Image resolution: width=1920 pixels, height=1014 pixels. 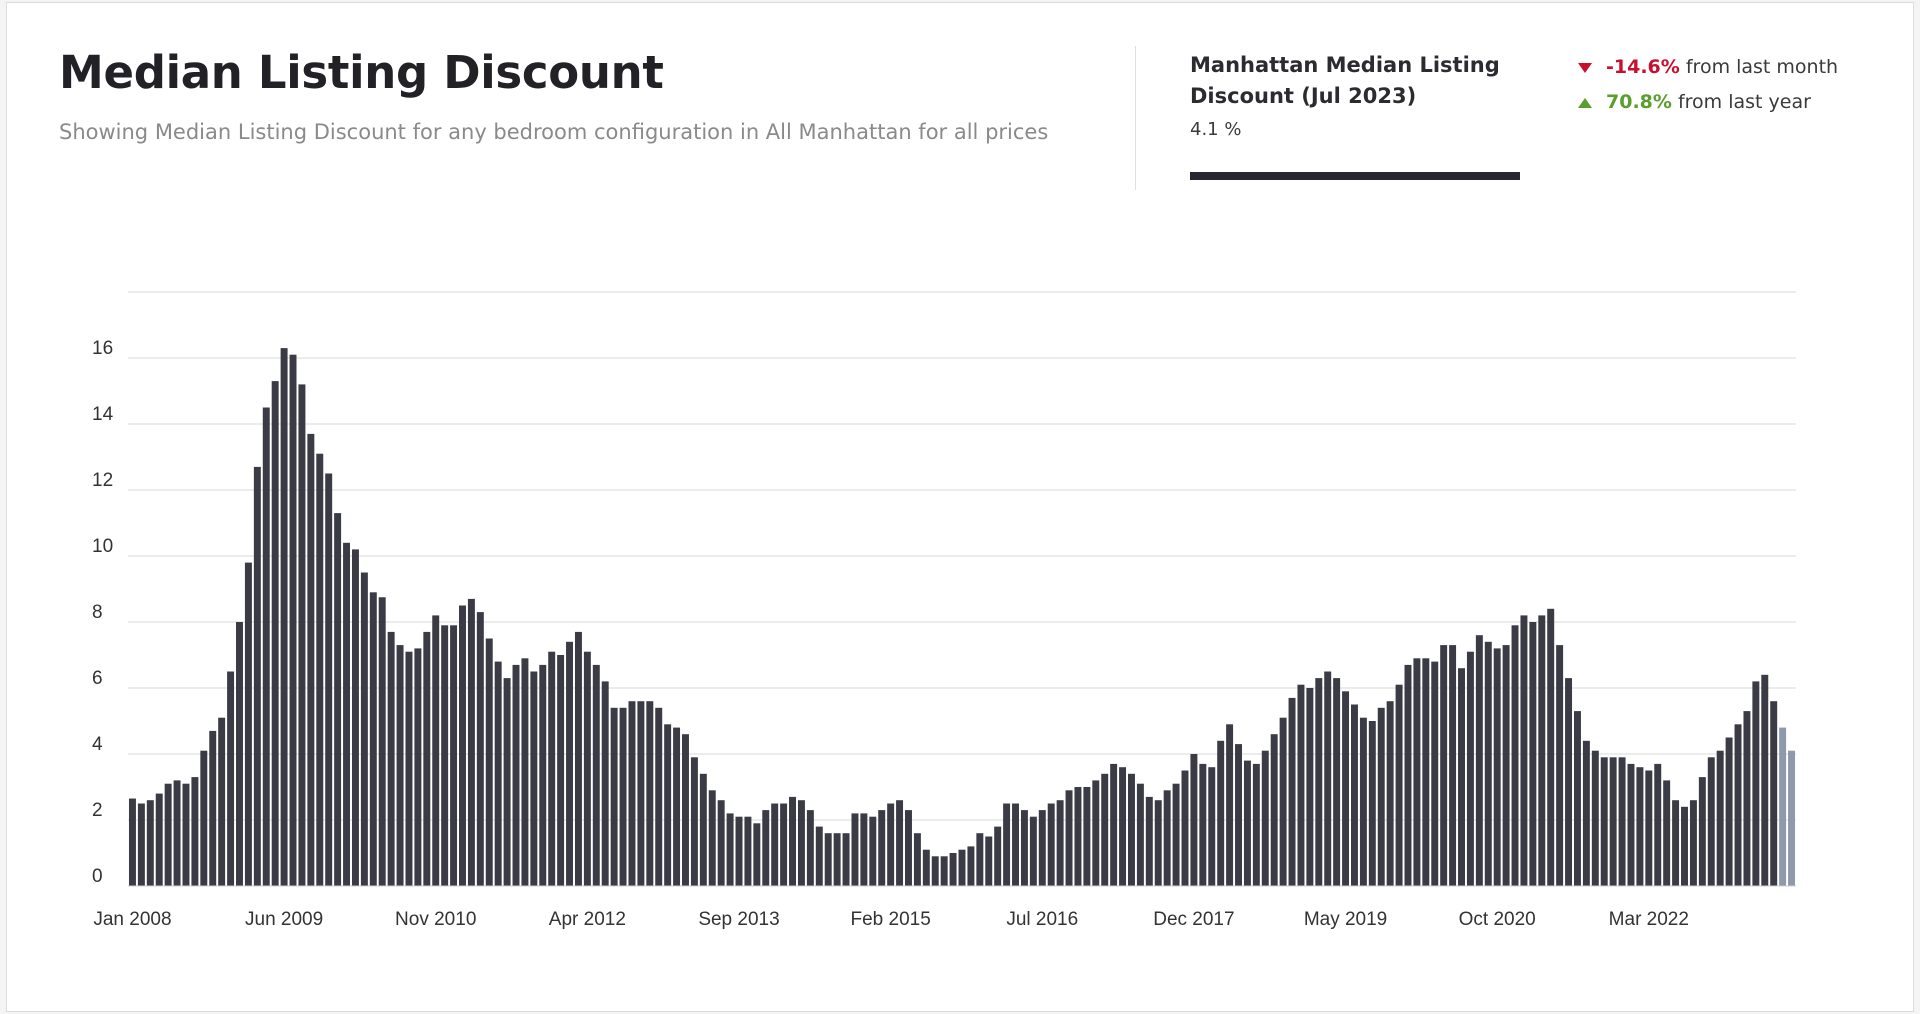 What do you see at coordinates (102, 348) in the screenshot?
I see `y-tick-label: 16` at bounding box center [102, 348].